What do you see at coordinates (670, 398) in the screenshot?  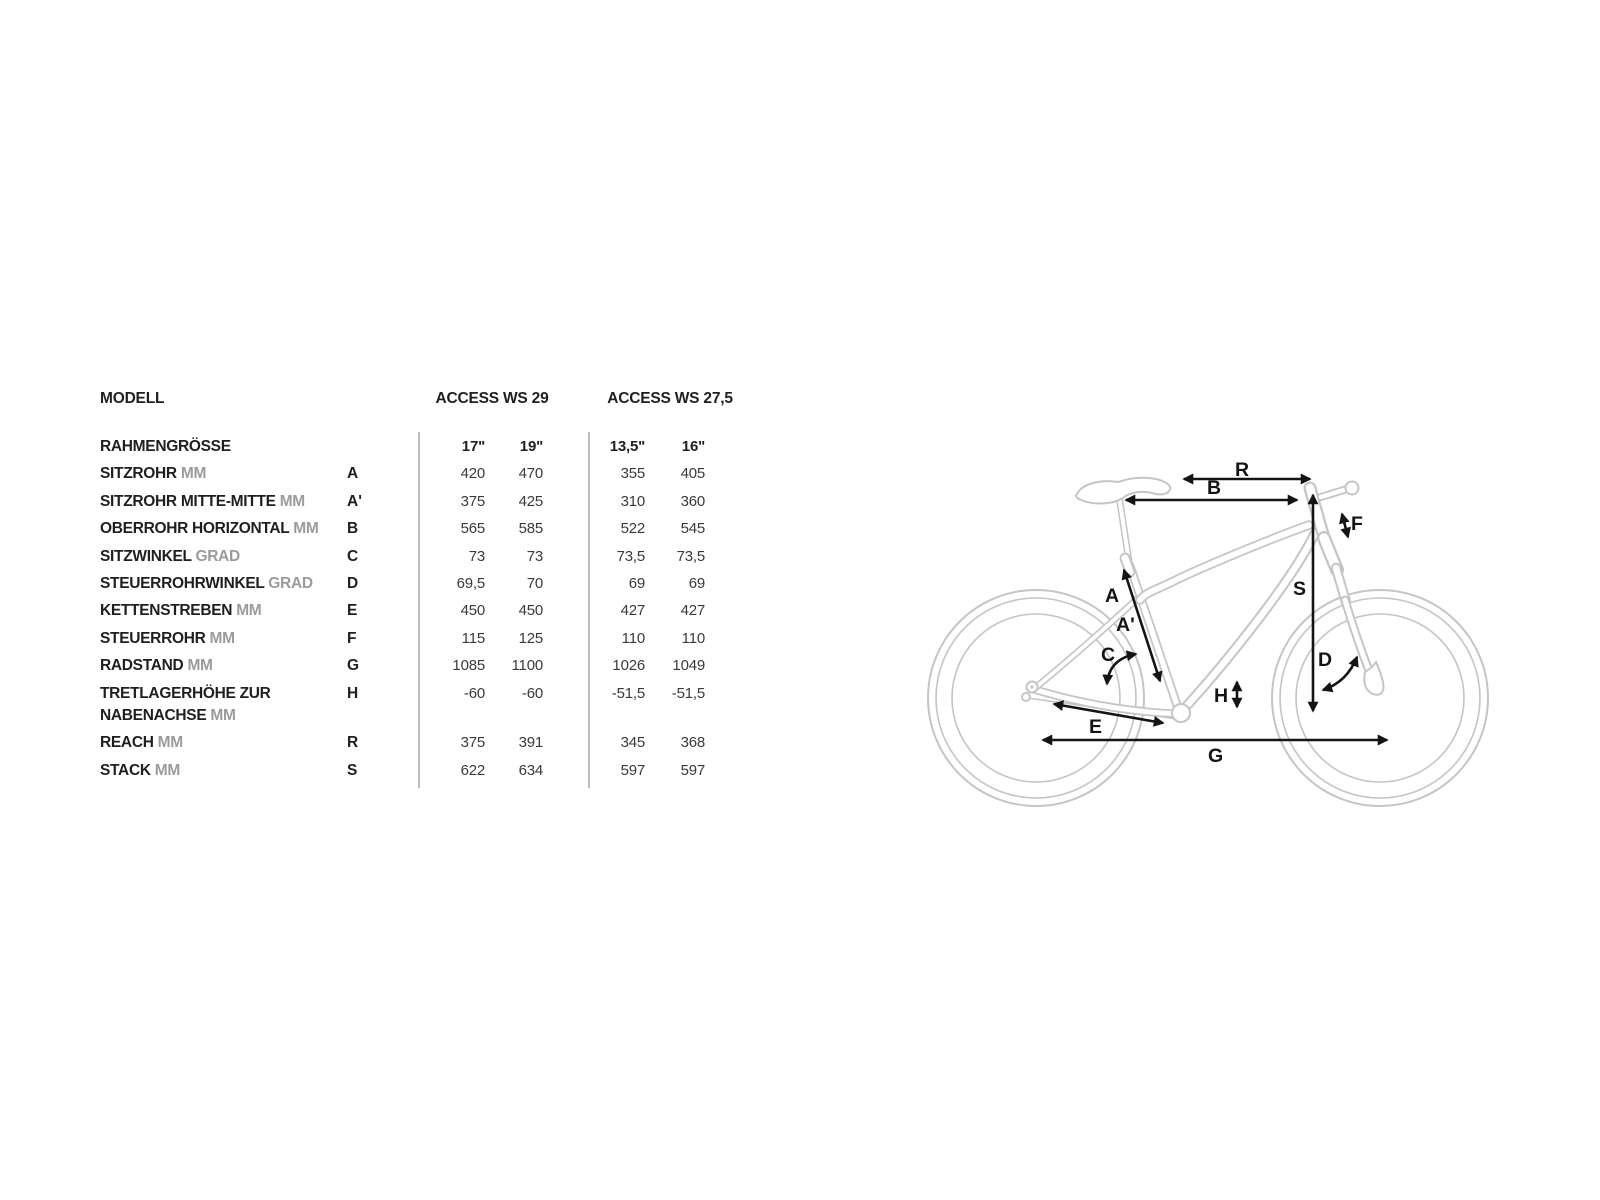 I see `group-header-access-ws-27-5: ACCESS WS 27,5` at bounding box center [670, 398].